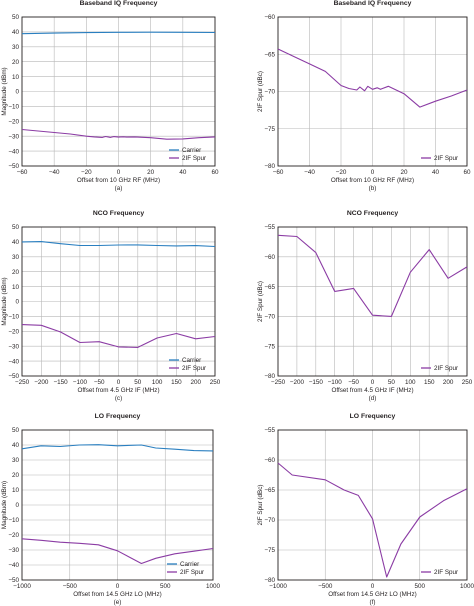 This screenshot has width=474, height=606. What do you see at coordinates (373, 188) in the screenshot?
I see `figure-caption: (b)` at bounding box center [373, 188].